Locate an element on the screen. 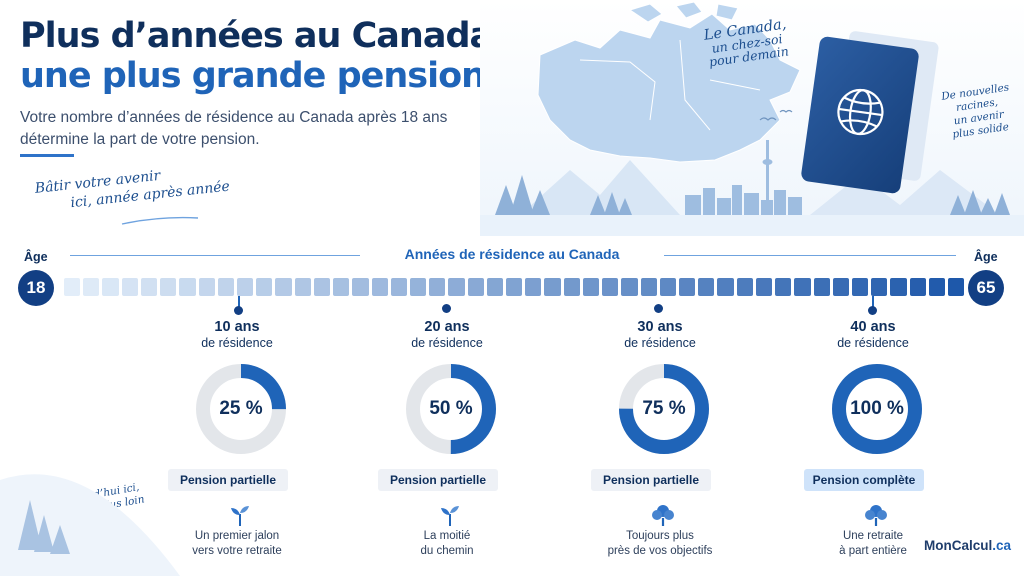 The height and width of the screenshot is (576, 1024). milestone-description: Un premier jalon vers votre retraite is located at coordinates (237, 544).